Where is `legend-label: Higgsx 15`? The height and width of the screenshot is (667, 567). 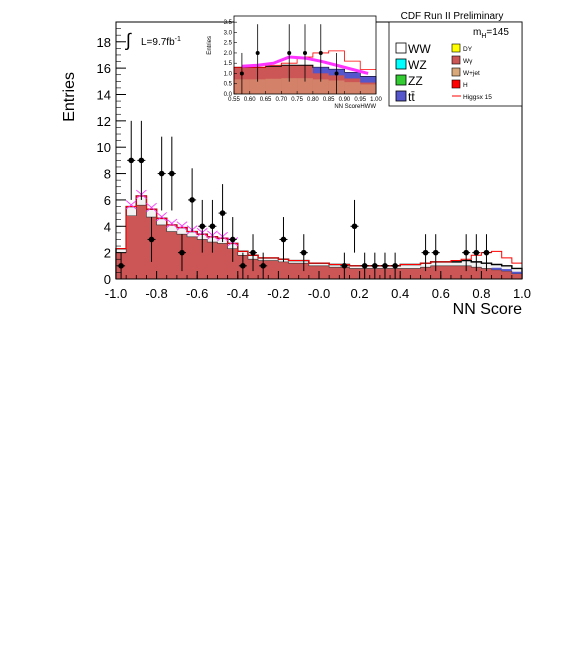
legend-label: Higgsx 15 is located at coordinates (477, 97).